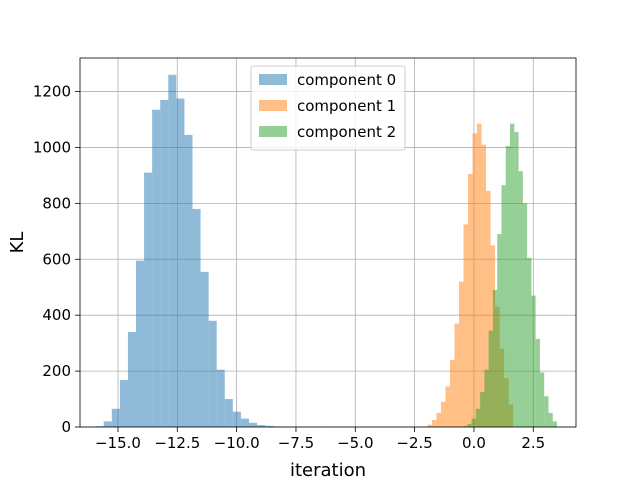 Image resolution: width=640 pixels, height=480 pixels. What do you see at coordinates (533, 443) in the screenshot?
I see `x-tick-label: 2.5` at bounding box center [533, 443].